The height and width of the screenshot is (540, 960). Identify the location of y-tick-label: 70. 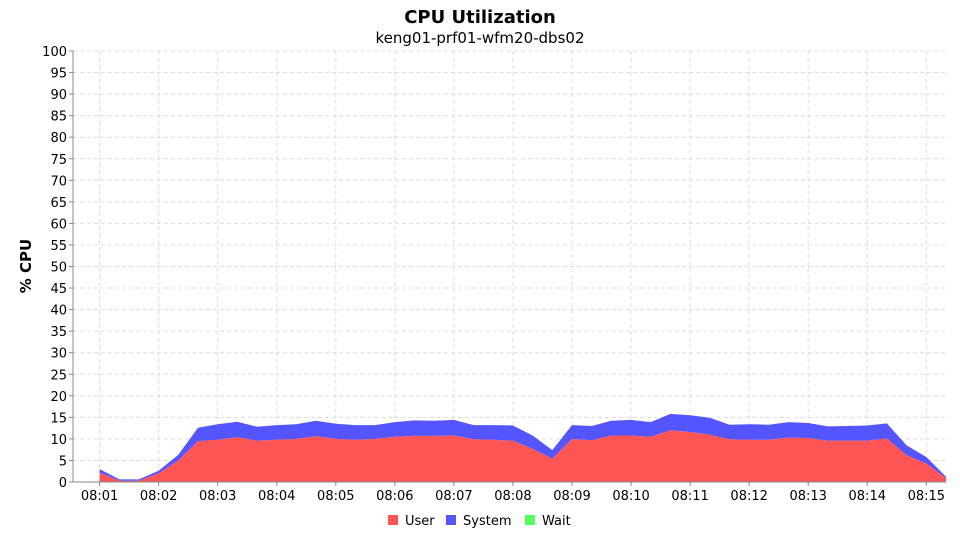
(58, 181).